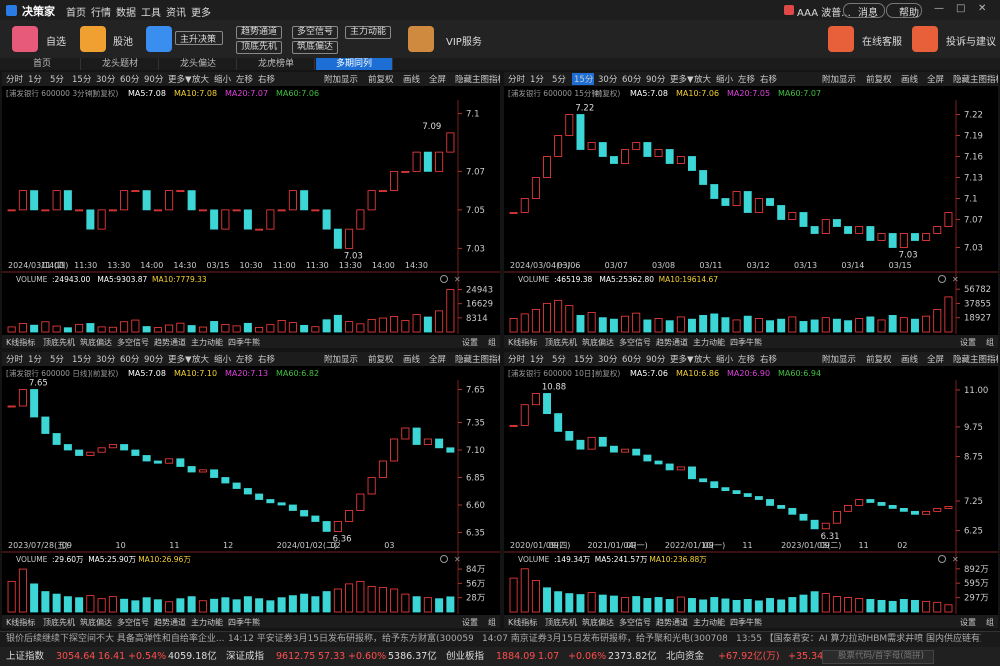 Image resolution: width=1000 pixels, height=666 pixels. Describe the element at coordinates (123, 42) in the screenshot. I see `toolbar-button: 股池` at that location.